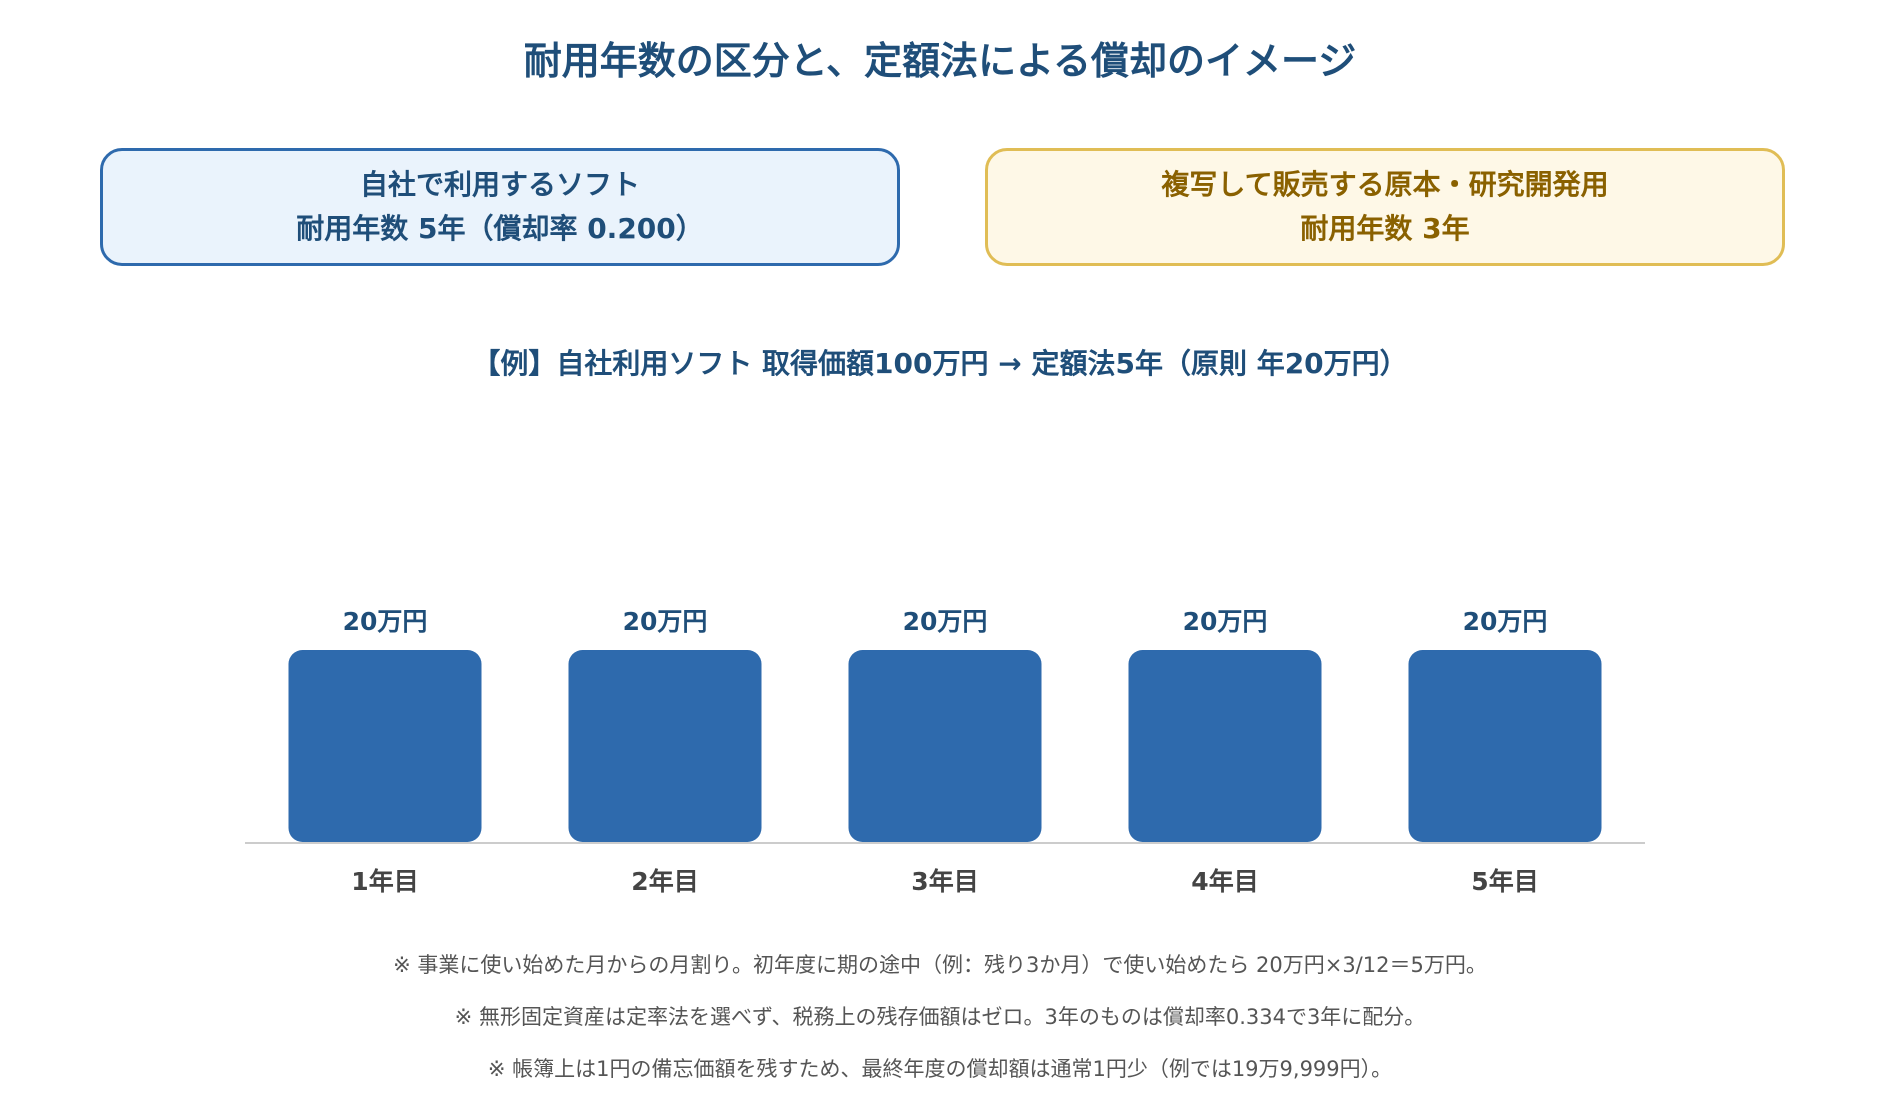 The height and width of the screenshot is (1120, 1880). Describe the element at coordinates (499, 184) in the screenshot. I see `category-box-inhouse-title: 自社で利用するソフト` at that location.